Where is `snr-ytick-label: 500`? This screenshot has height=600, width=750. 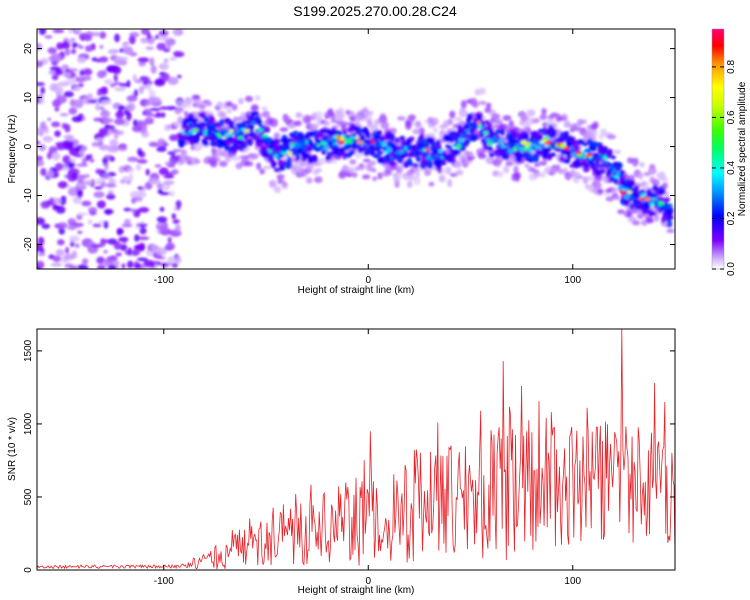 snr-ytick-label: 500 is located at coordinates (28, 496).